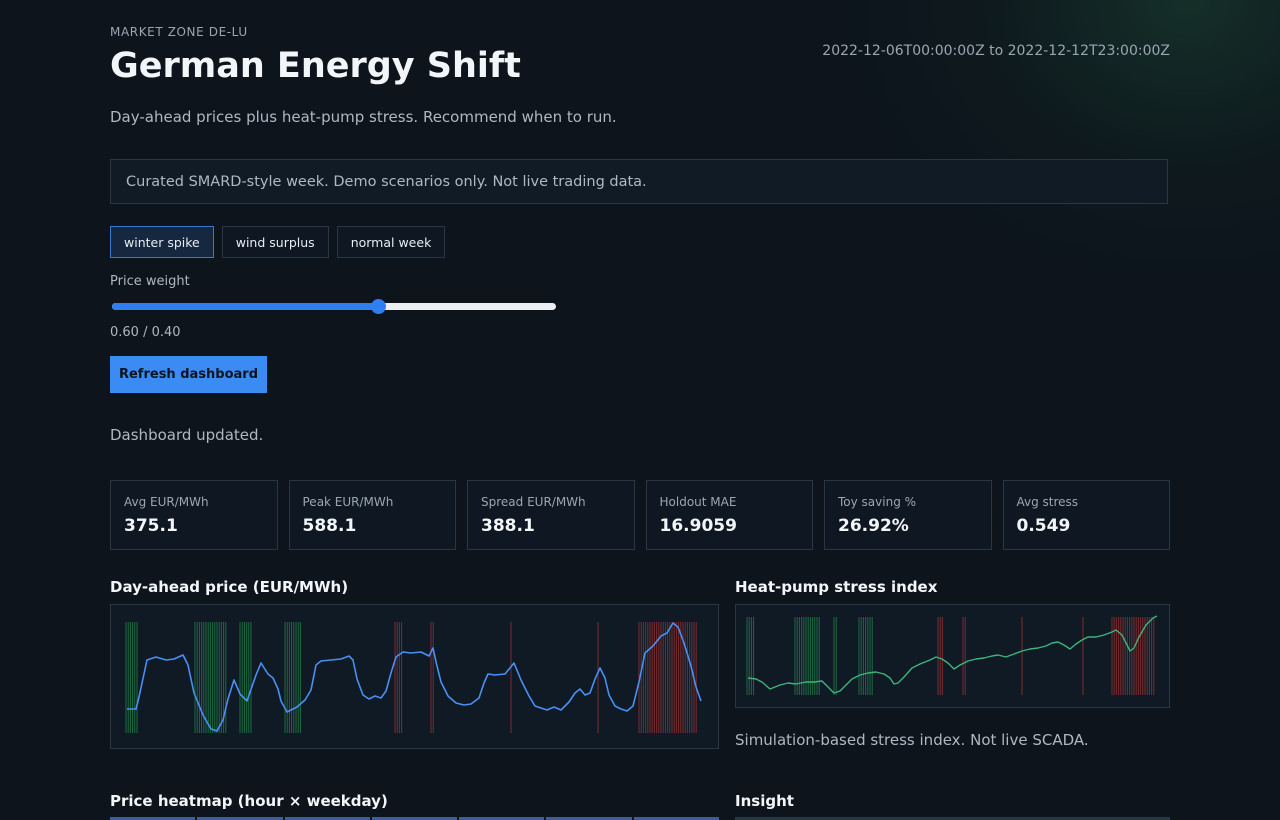 Image resolution: width=1280 pixels, height=820 pixels. I want to click on stress-chart-title: Heat-pump stress index, so click(836, 587).